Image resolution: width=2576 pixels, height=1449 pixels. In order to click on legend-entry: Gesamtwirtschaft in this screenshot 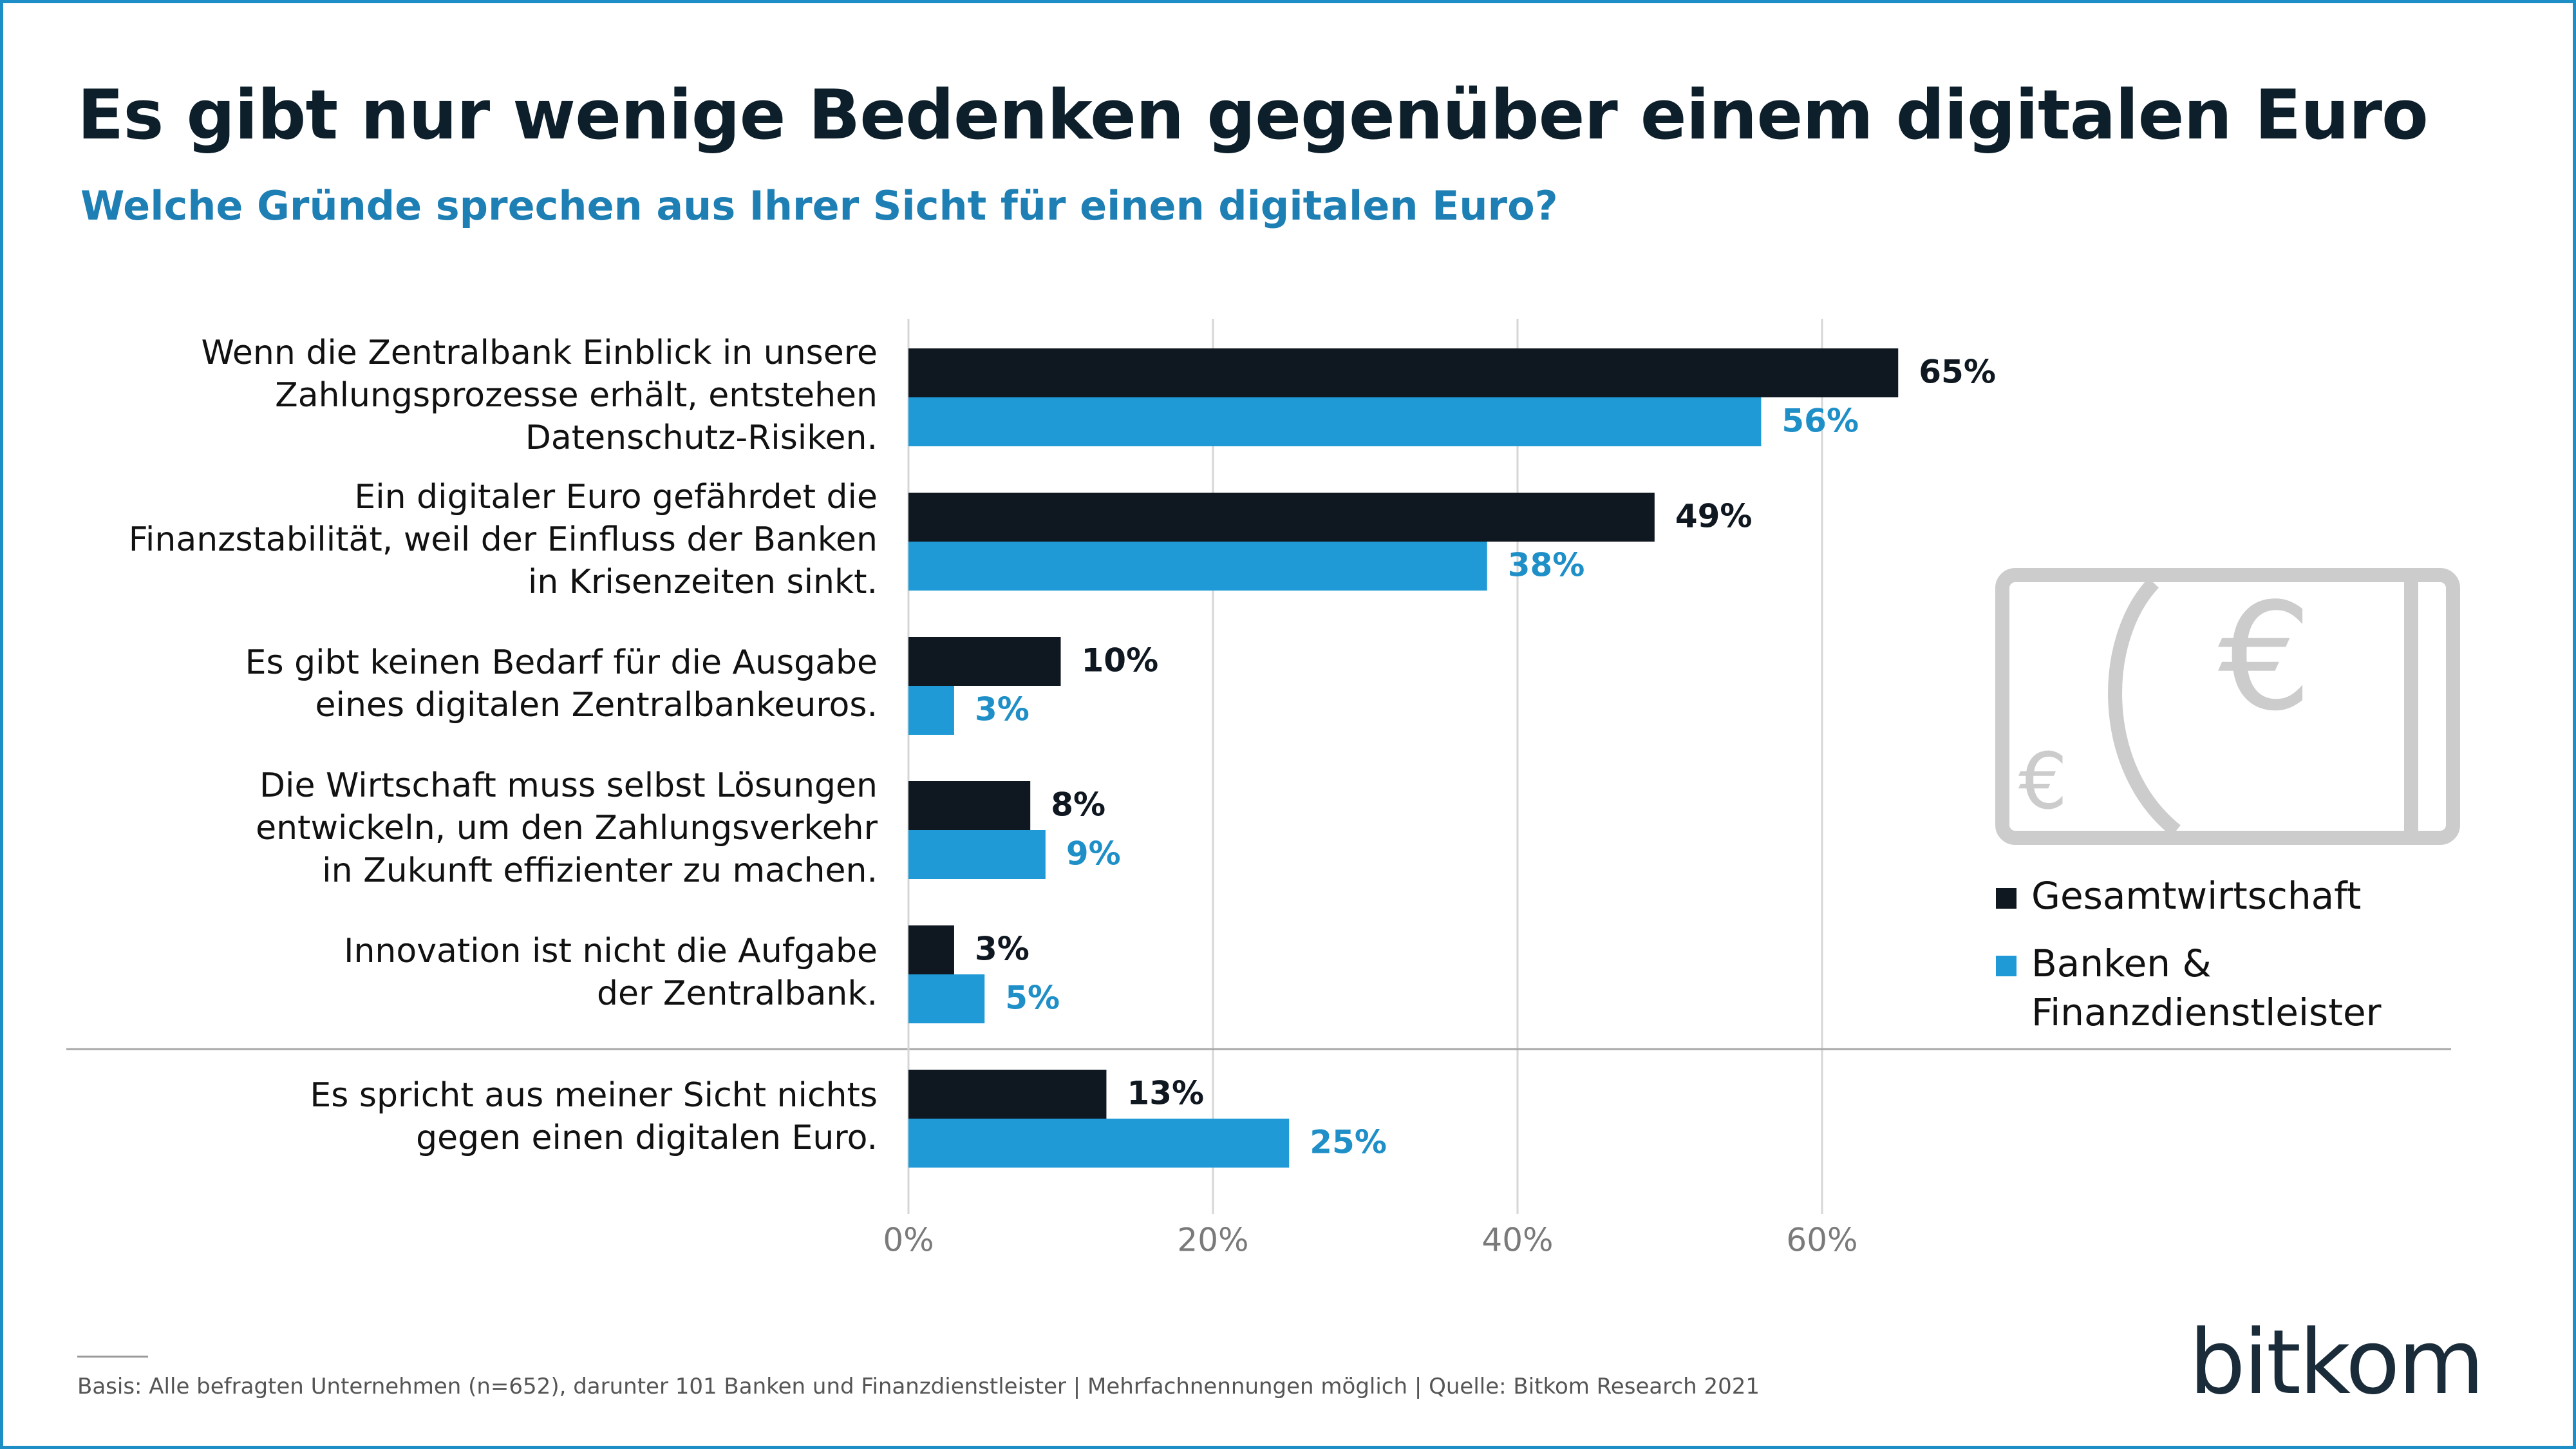, I will do `click(2196, 896)`.